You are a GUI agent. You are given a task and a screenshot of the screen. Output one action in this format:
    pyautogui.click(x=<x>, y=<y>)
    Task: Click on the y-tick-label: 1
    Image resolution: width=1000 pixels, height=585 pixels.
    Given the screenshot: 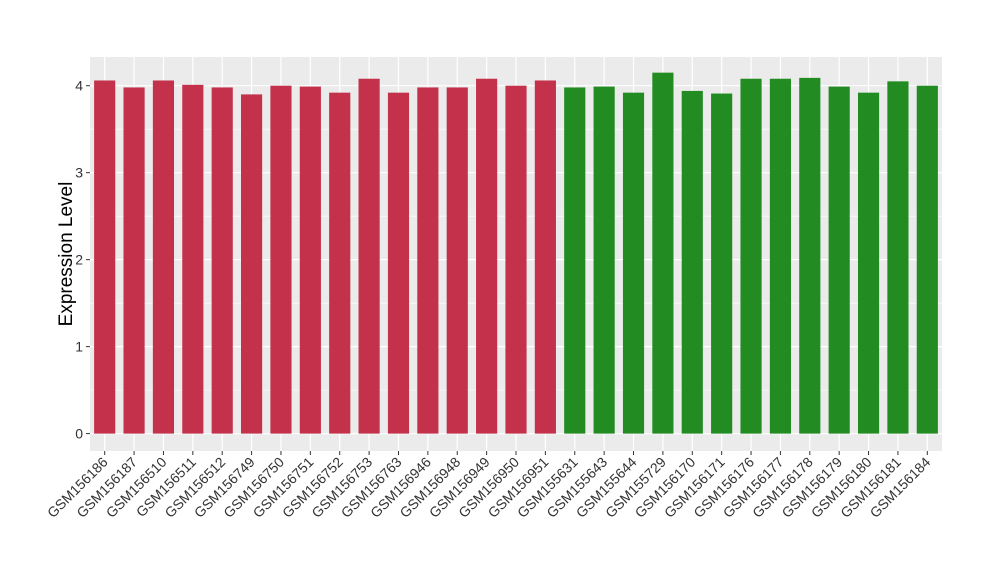 What is the action you would take?
    pyautogui.click(x=79, y=347)
    